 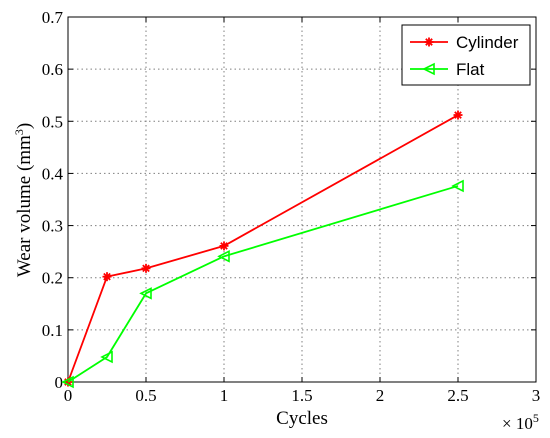 I want to click on y-tick-label: 0.3, so click(x=52, y=226).